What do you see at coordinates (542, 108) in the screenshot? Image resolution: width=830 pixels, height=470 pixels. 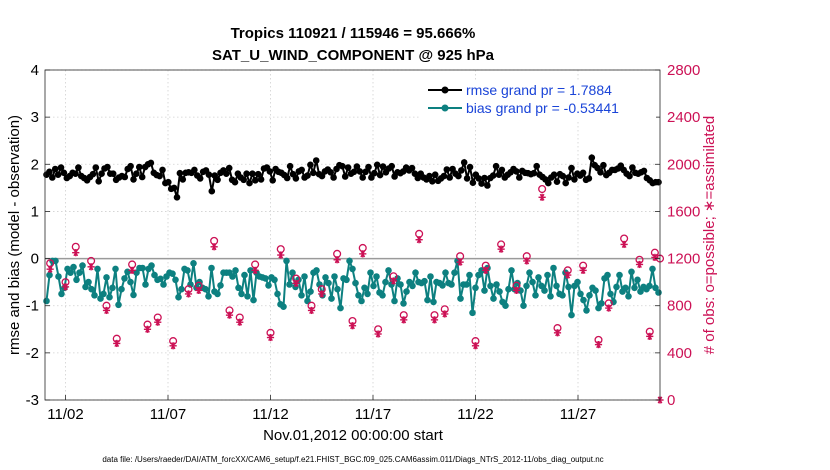 I see `legend-bias-label: bias grand pr = -0.53441` at bounding box center [542, 108].